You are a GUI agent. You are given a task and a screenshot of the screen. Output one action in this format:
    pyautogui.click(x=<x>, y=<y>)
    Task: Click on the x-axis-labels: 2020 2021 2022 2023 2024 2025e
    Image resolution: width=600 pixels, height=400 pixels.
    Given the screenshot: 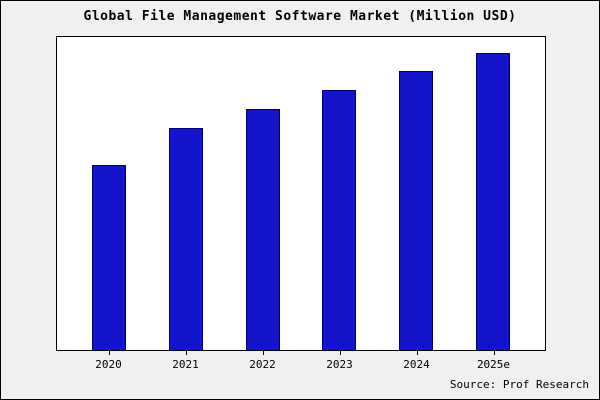 What is the action you would take?
    pyautogui.click(x=301, y=361)
    